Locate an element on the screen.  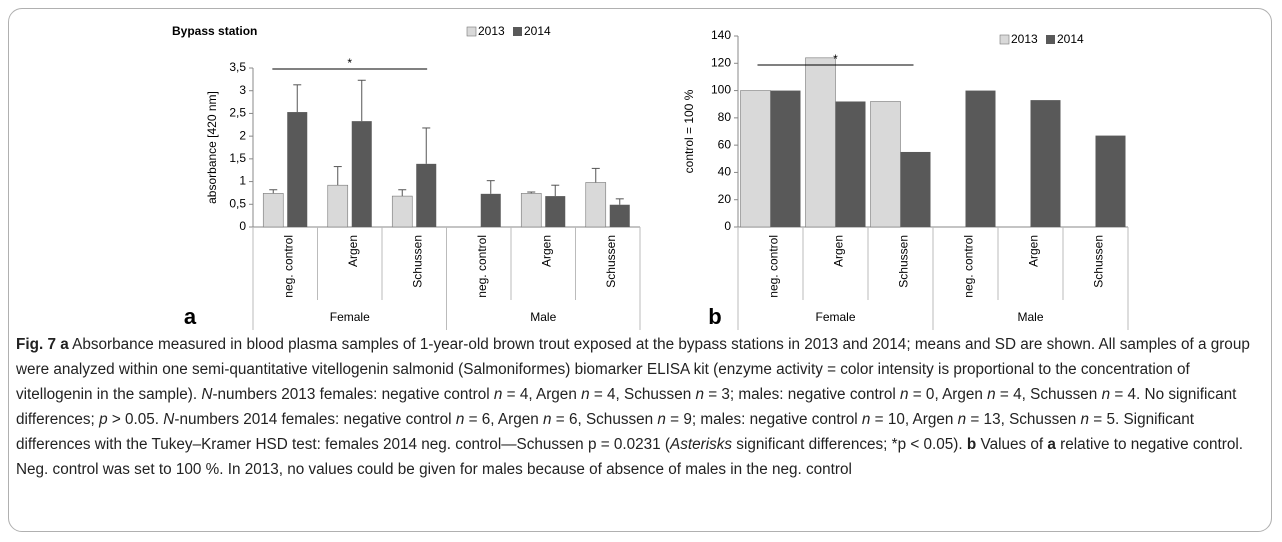
y-tick-label: 140 is located at coordinates (721, 35).